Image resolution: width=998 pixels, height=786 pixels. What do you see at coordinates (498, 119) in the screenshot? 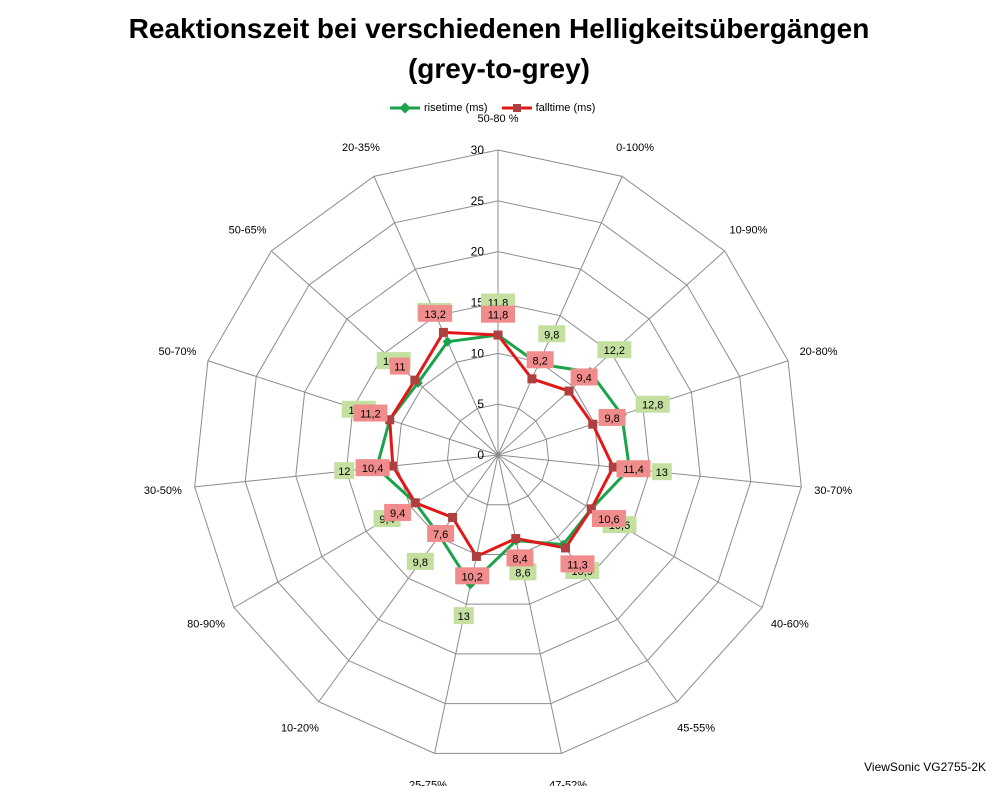
I see `category-label: 50-80 %` at bounding box center [498, 119].